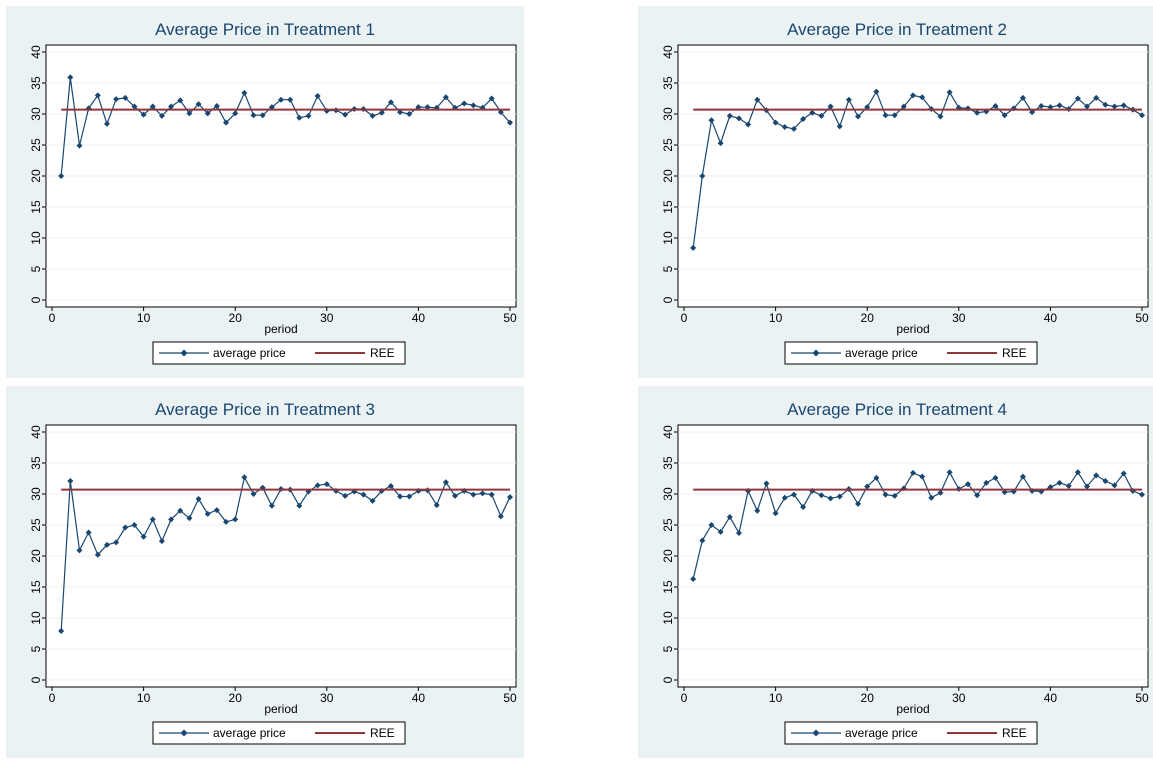  What do you see at coordinates (668, 587) in the screenshot?
I see `y-tick-label: 15` at bounding box center [668, 587].